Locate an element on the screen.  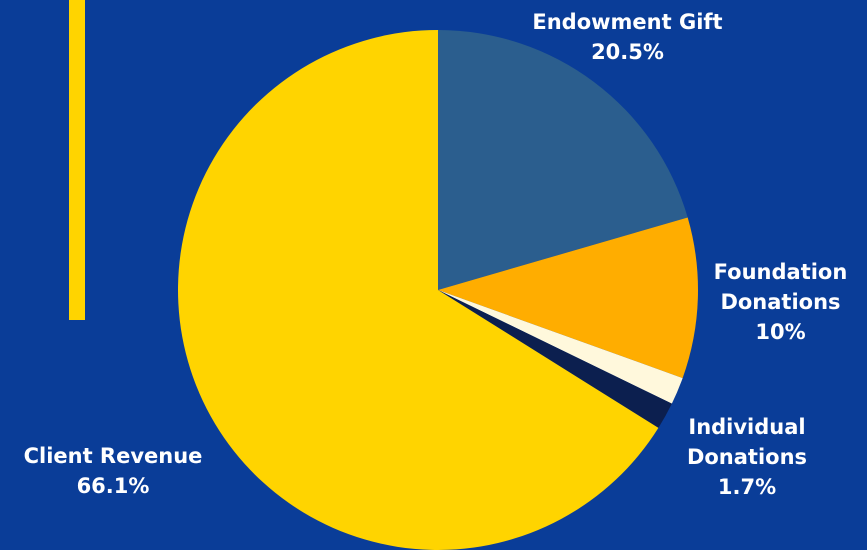
accent-bar is located at coordinates (77, 160).